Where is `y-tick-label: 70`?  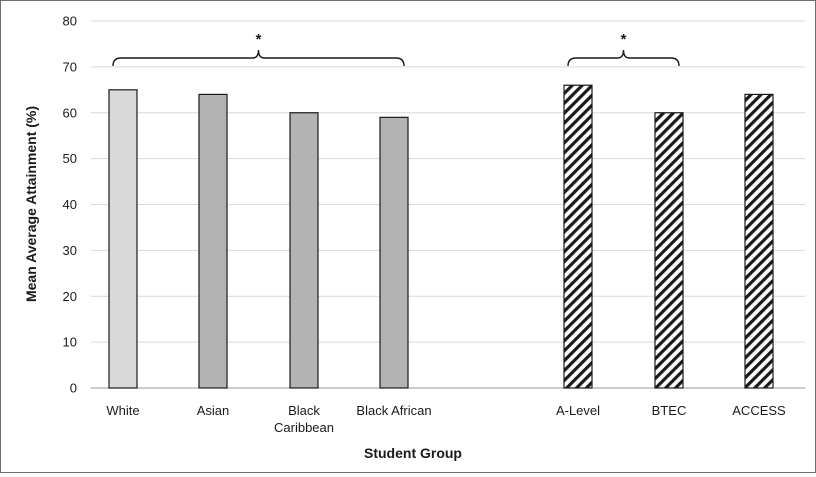 y-tick-label: 70 is located at coordinates (70, 66).